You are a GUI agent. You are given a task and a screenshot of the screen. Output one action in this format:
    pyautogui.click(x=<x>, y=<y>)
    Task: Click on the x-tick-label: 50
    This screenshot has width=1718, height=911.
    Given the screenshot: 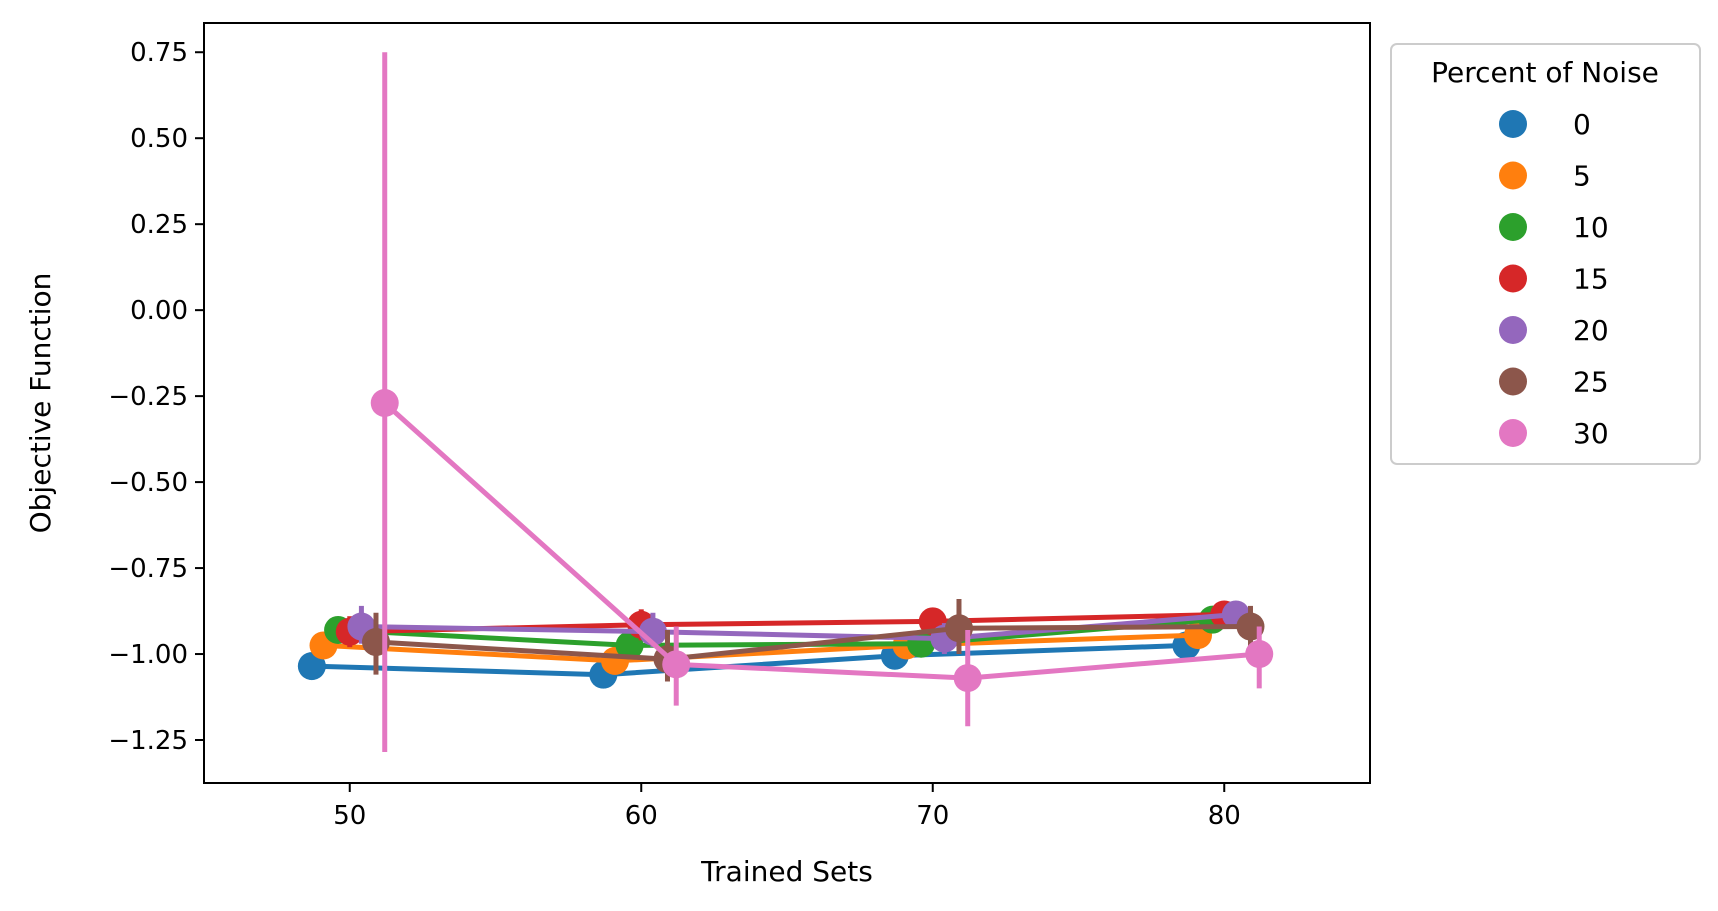 What is the action you would take?
    pyautogui.click(x=349, y=816)
    